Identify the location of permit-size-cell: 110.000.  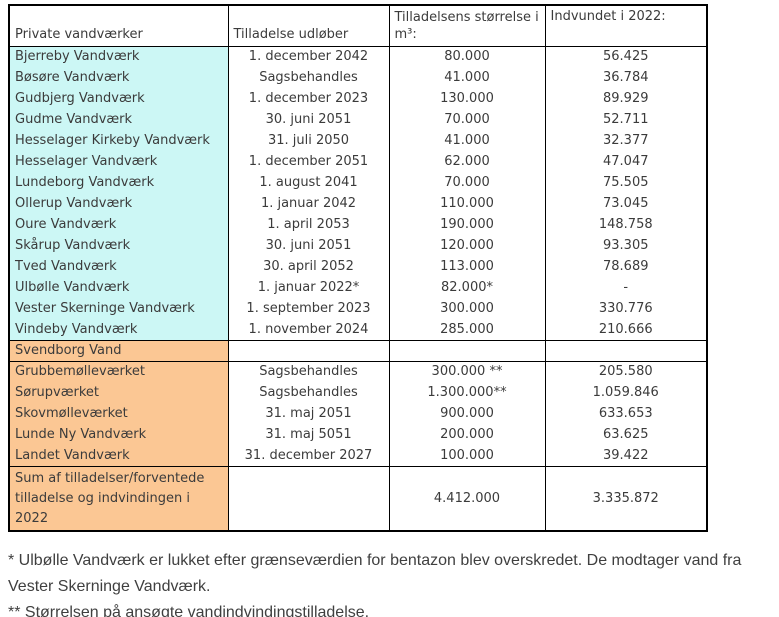
(467, 203).